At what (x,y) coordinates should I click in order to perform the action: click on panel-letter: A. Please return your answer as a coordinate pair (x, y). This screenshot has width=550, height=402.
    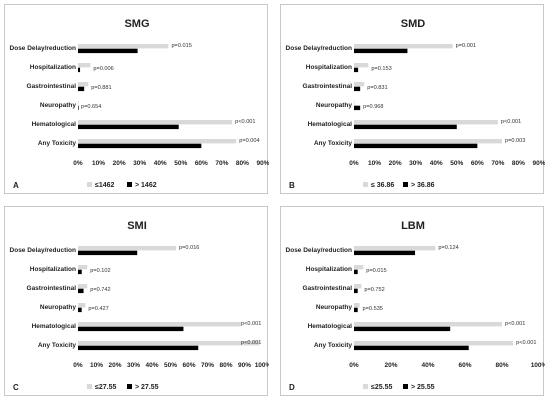
    Looking at the image, I should click on (16, 185).